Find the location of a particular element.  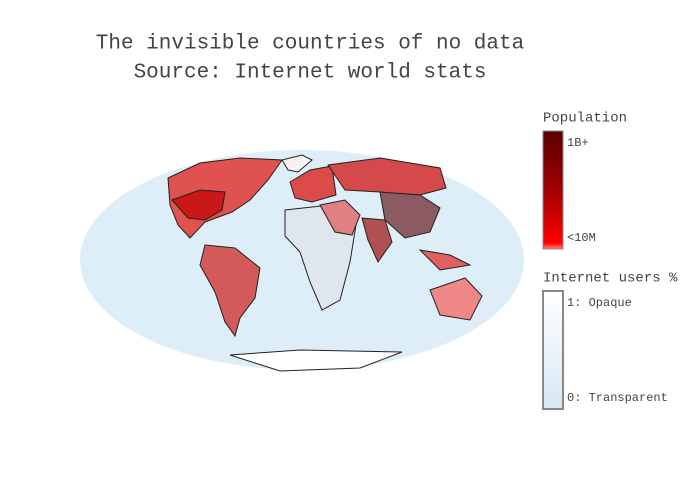

russia is located at coordinates (387, 176).